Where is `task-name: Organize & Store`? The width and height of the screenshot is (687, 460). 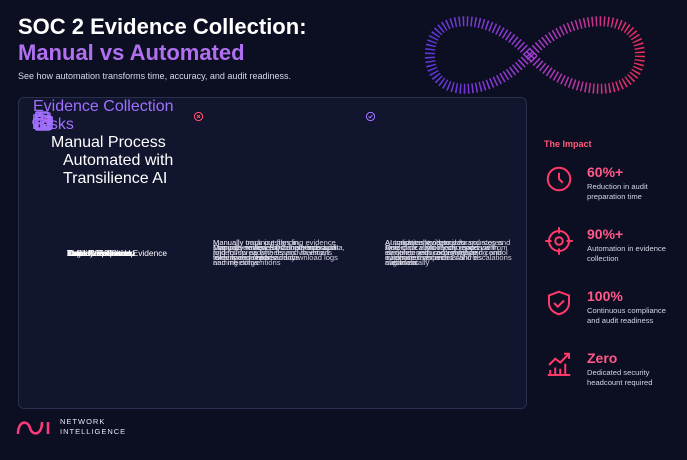
task-name: Organize & Store is located at coordinates (99, 253).